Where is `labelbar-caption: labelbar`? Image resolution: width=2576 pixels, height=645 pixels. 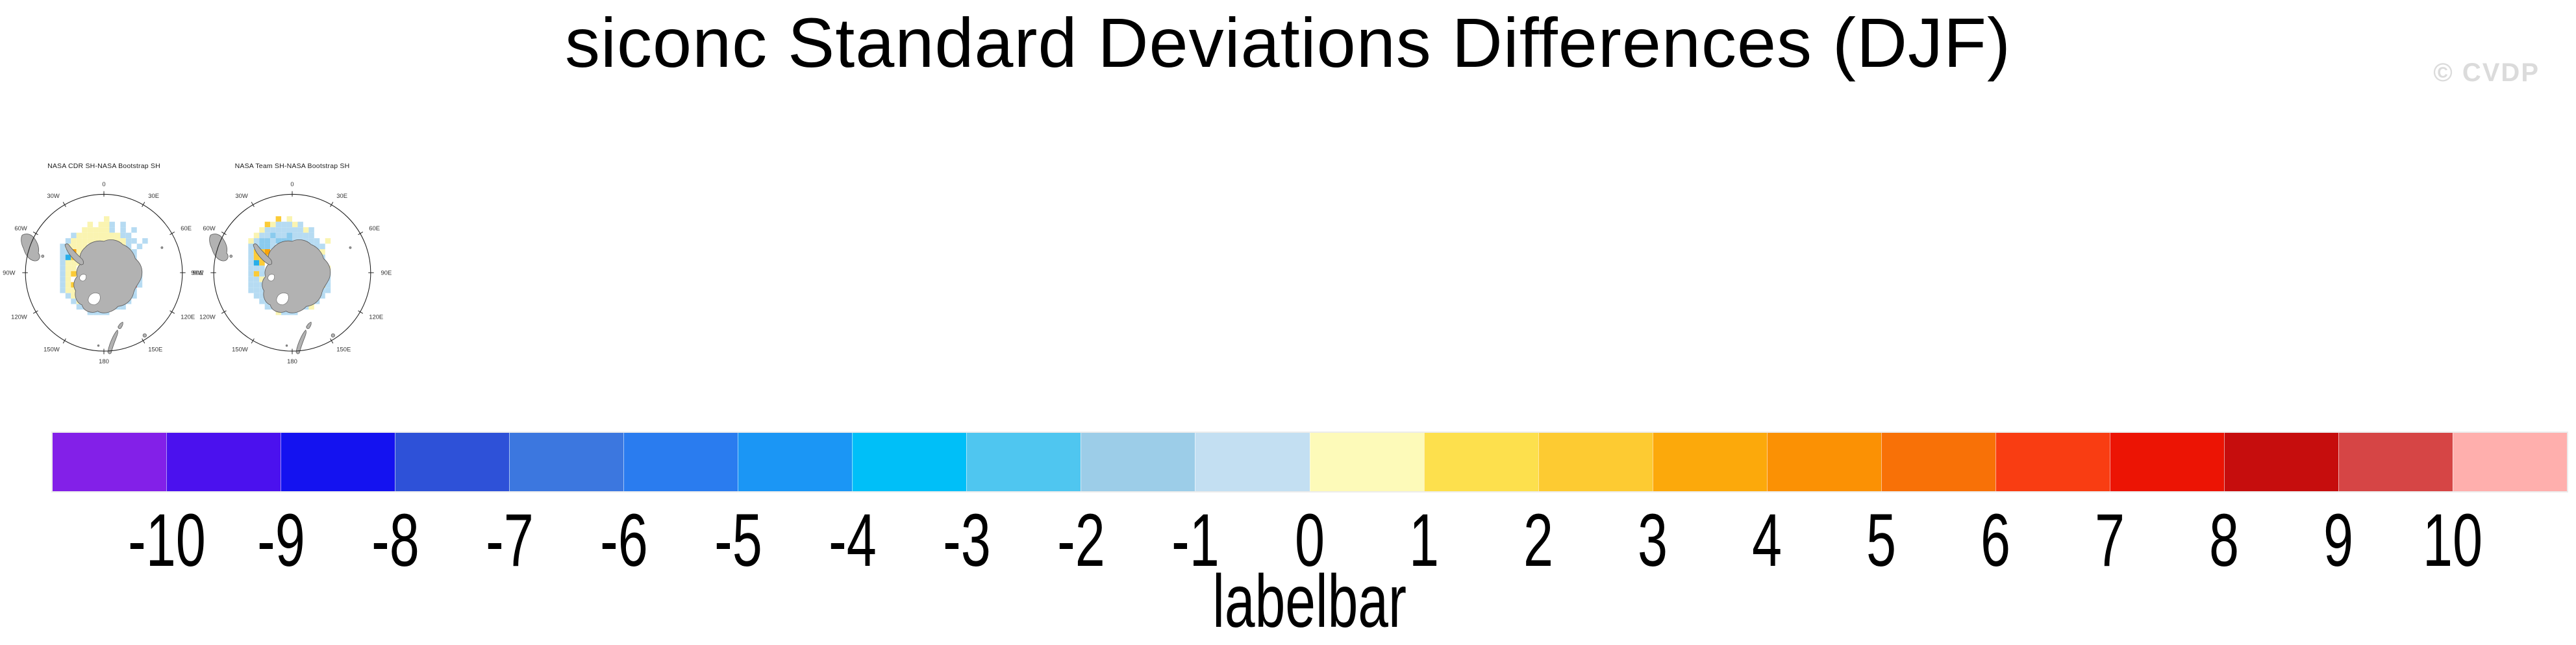 labelbar-caption: labelbar is located at coordinates (1310, 602).